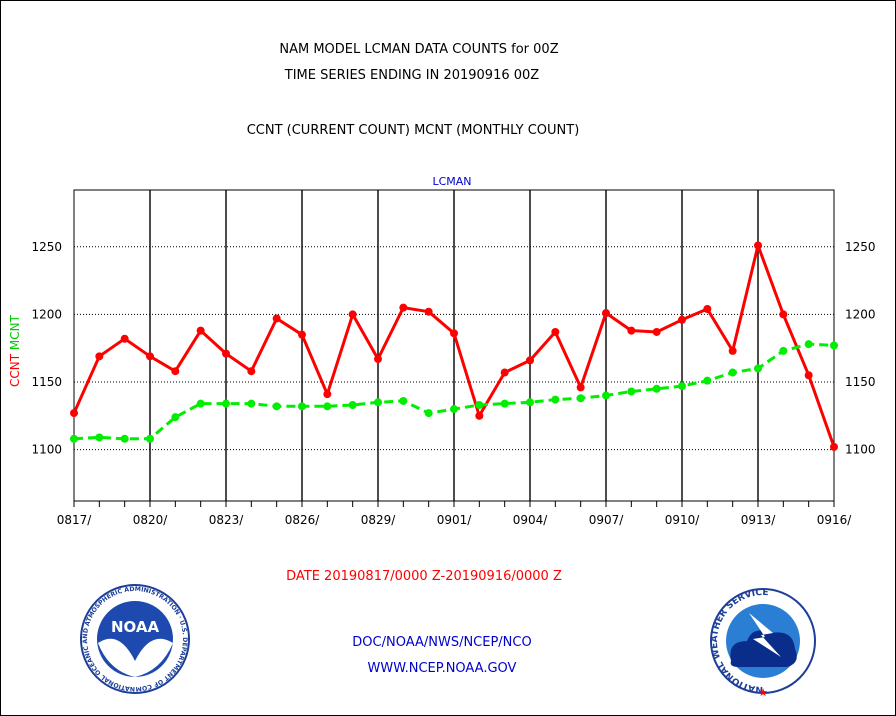  What do you see at coordinates (835, 520) in the screenshot?
I see `x-tick-label: 0916/` at bounding box center [835, 520].